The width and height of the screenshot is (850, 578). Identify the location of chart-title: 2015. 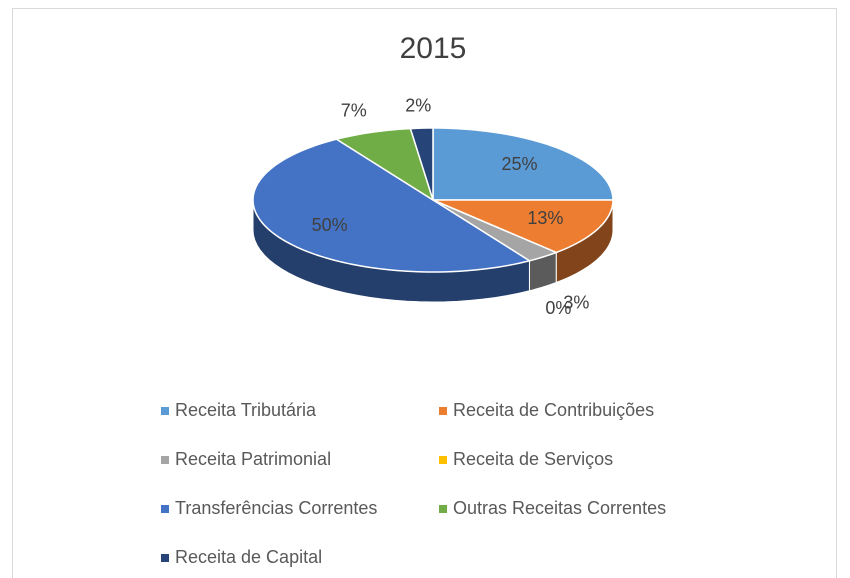
(433, 48).